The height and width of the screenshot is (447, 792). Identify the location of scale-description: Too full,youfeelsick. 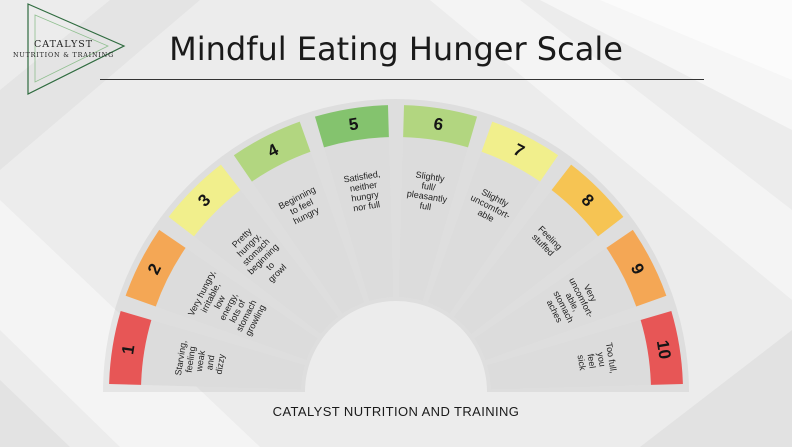
(596, 360).